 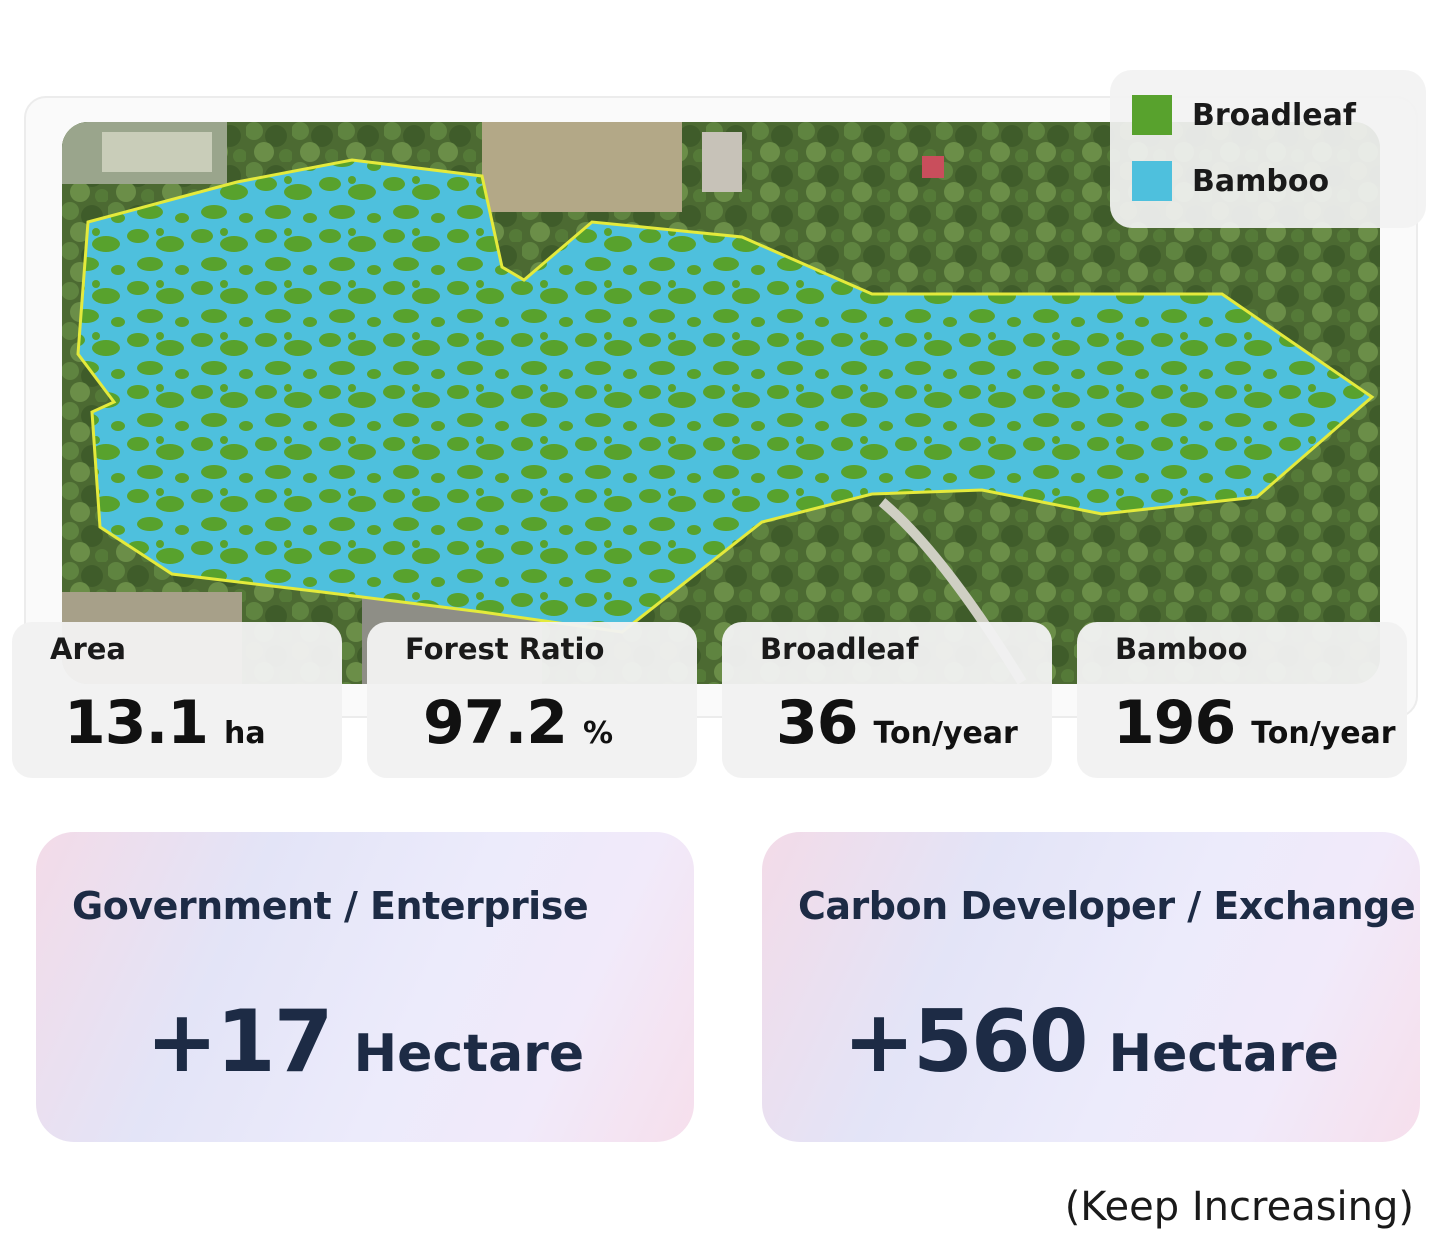 What do you see at coordinates (1091, 987) in the screenshot?
I see `audience-card-carbon-developer: Carbon Developer / Exchange +560 Hectare` at bounding box center [1091, 987].